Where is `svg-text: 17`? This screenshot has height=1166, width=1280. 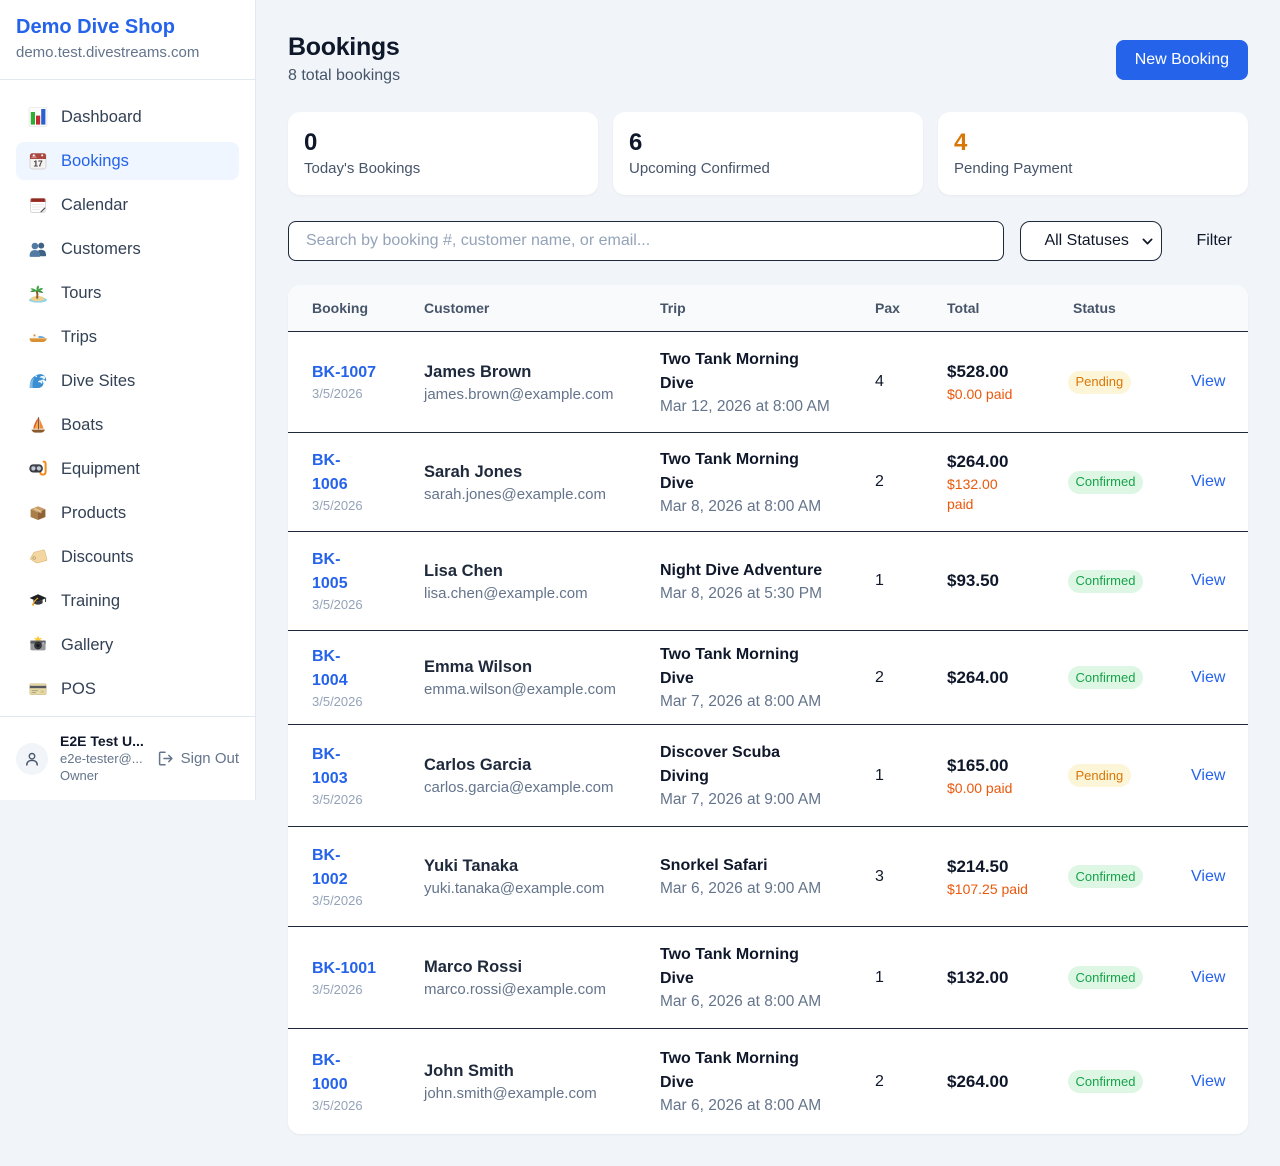 svg-text: 17 is located at coordinates (38, 164).